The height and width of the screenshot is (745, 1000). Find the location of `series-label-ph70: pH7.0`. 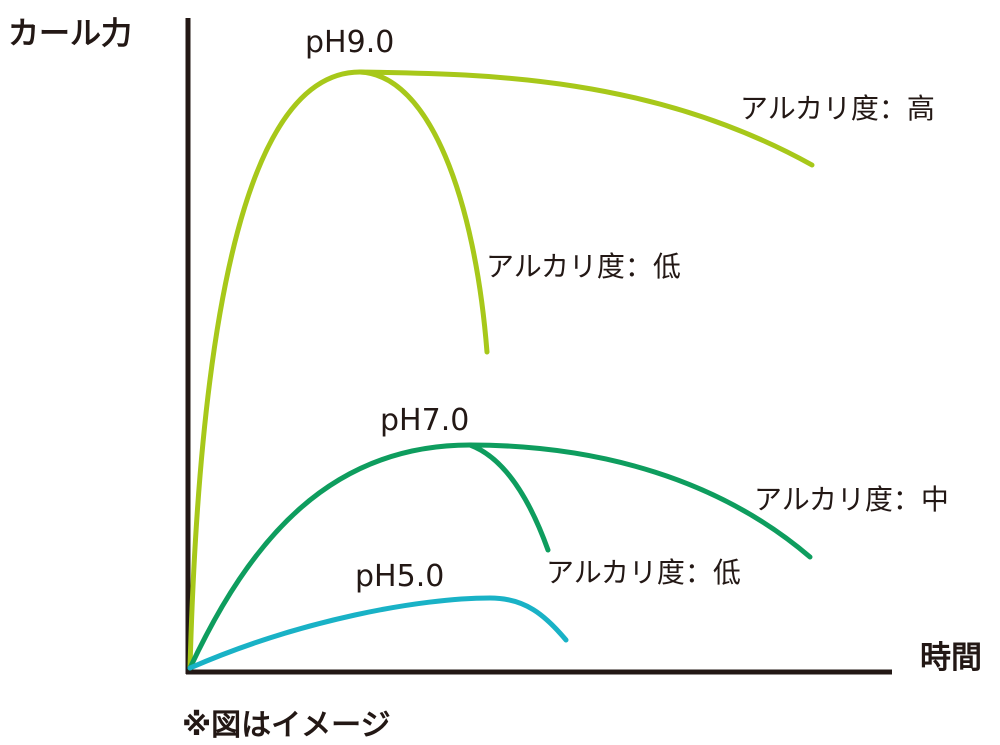

series-label-ph70: pH7.0 is located at coordinates (424, 420).